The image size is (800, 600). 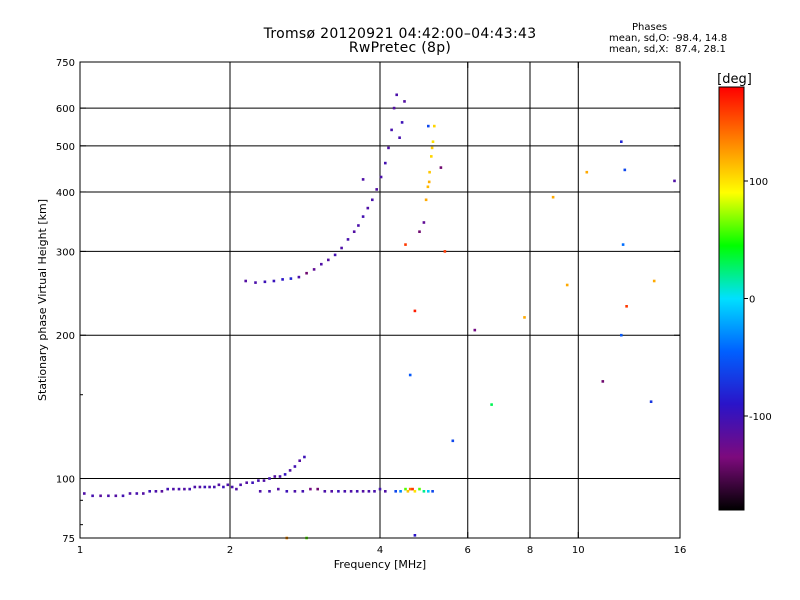 What do you see at coordinates (230, 550) in the screenshot?
I see `x-tick-label: 2` at bounding box center [230, 550].